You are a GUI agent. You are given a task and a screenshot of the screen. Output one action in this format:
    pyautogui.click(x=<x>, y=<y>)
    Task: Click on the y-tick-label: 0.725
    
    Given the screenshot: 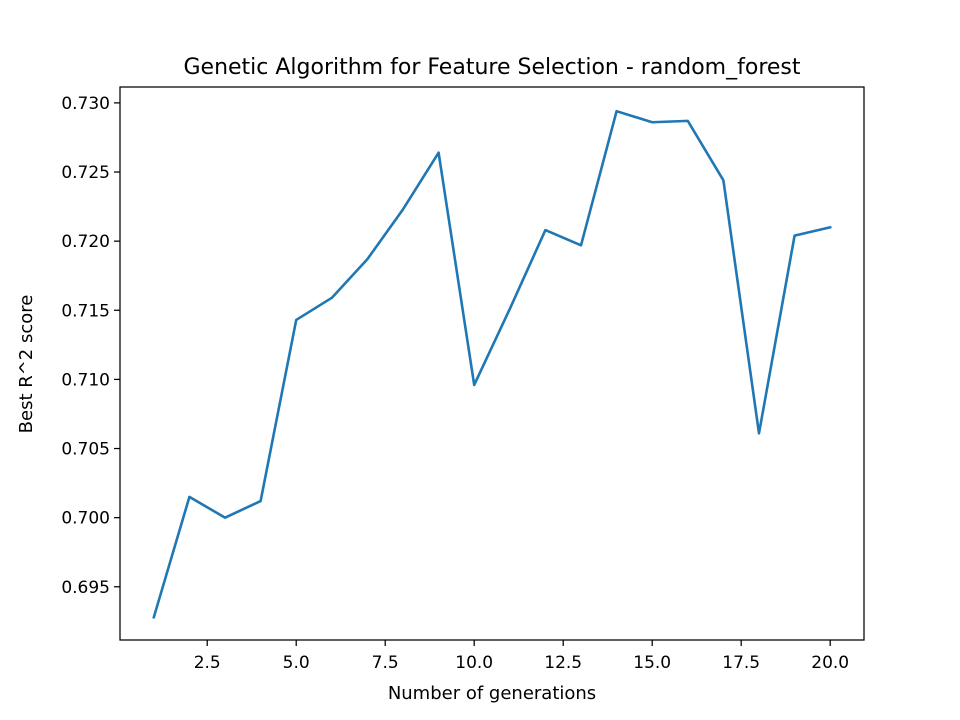 What is the action you would take?
    pyautogui.click(x=85, y=173)
    